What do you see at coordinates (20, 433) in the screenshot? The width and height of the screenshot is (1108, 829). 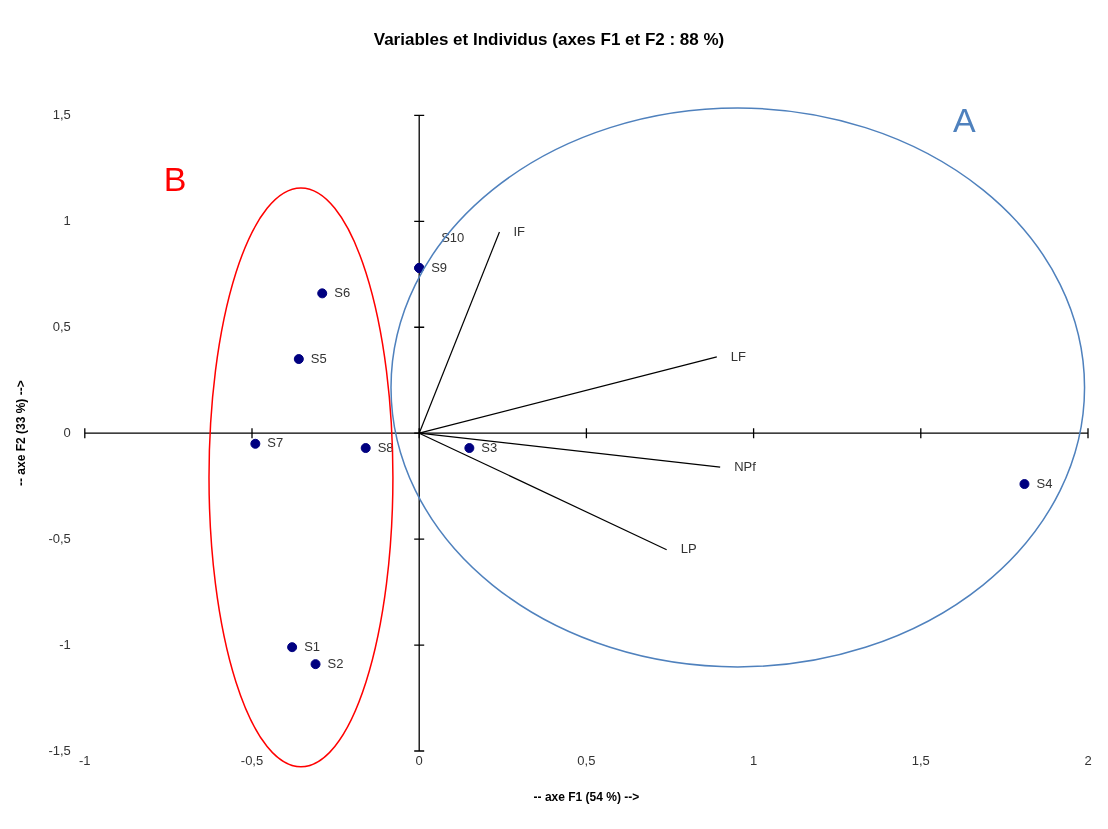 I see `y-axis-title: -- axe F2 (33 %) -->` at bounding box center [20, 433].